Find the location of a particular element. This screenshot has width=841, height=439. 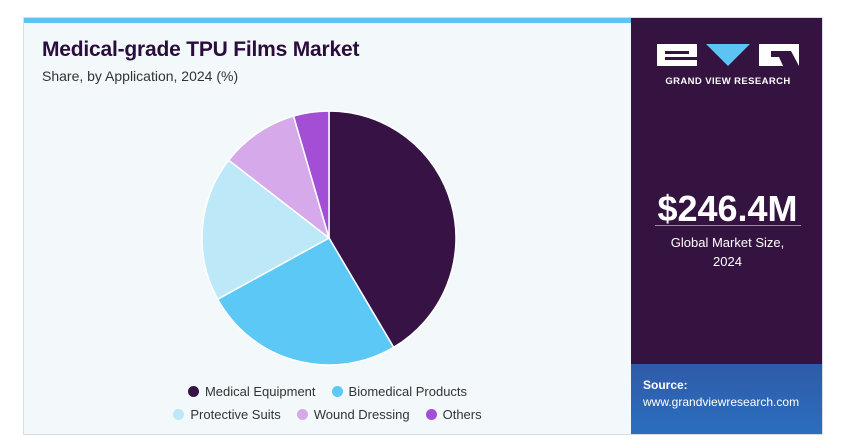

legend-item-protective-suits: Protective Suits is located at coordinates (227, 414).